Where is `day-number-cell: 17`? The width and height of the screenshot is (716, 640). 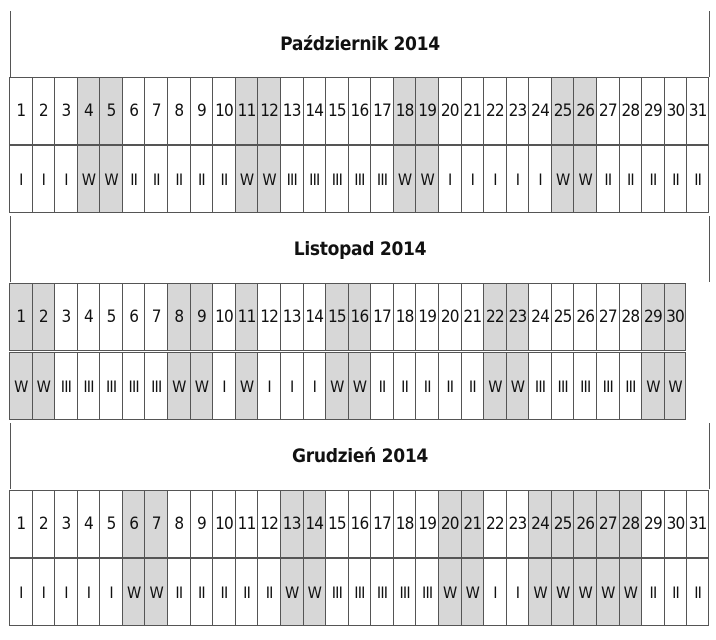 day-number-cell: 17 is located at coordinates (381, 317).